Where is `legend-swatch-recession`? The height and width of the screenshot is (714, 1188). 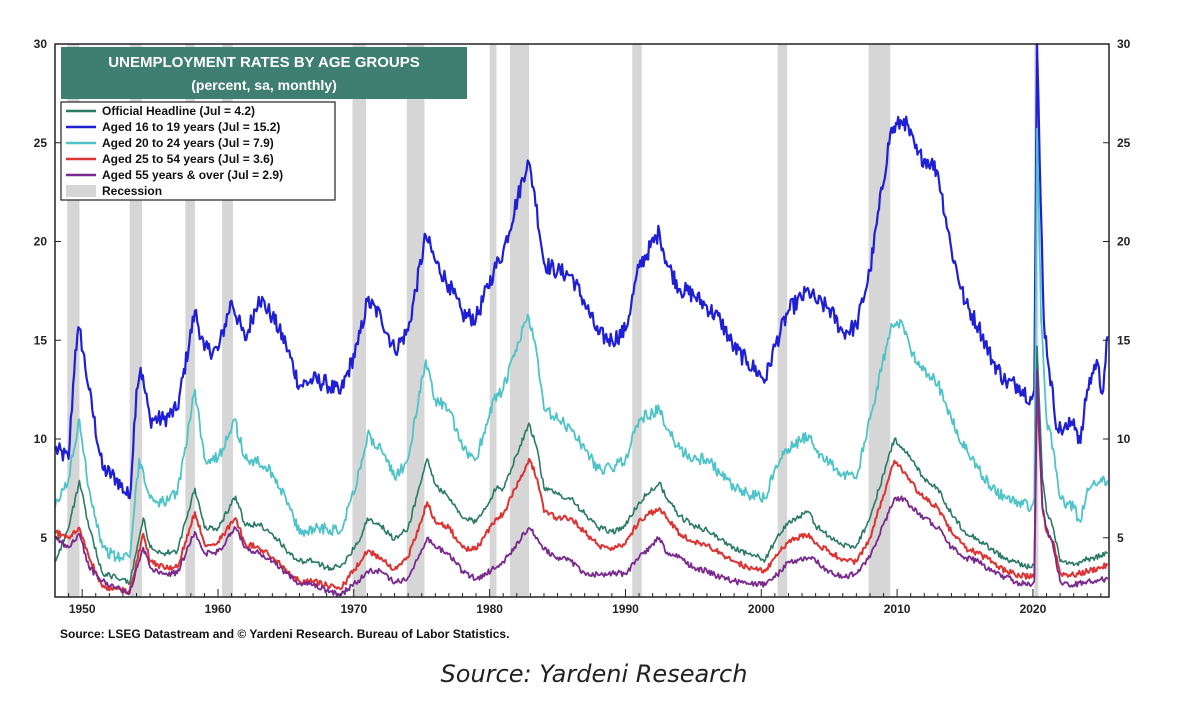
legend-swatch-recession is located at coordinates (81, 191).